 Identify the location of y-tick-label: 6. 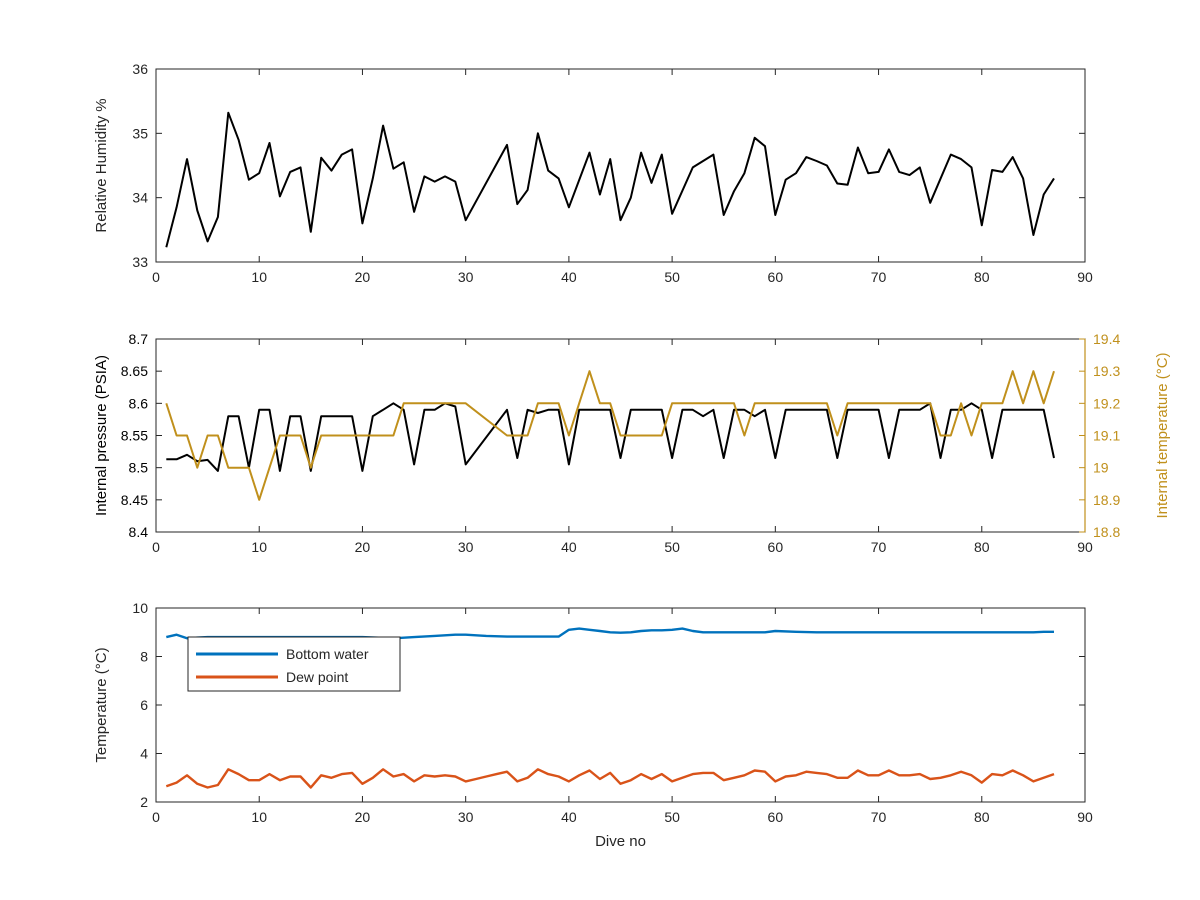
(144, 705).